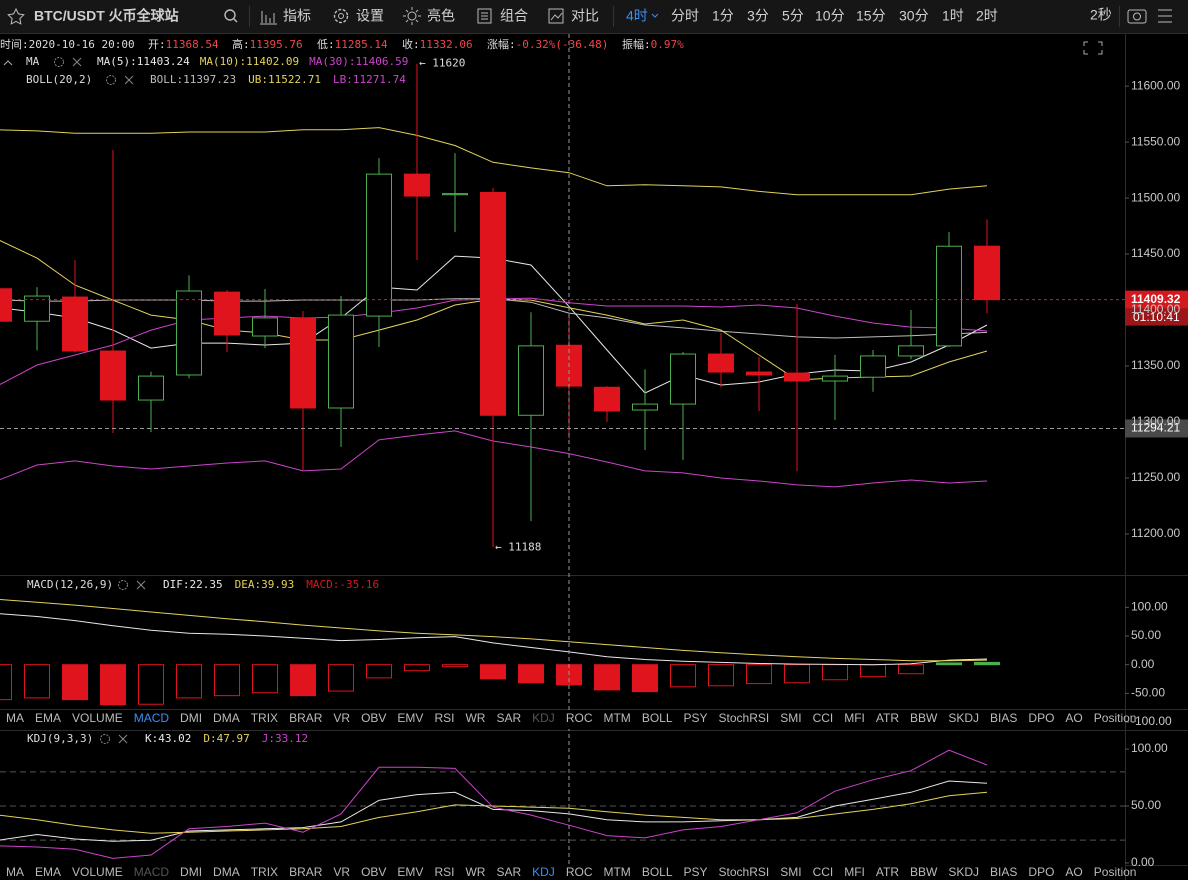  Describe the element at coordinates (953, 16) in the screenshot. I see `interval: 1时` at that location.